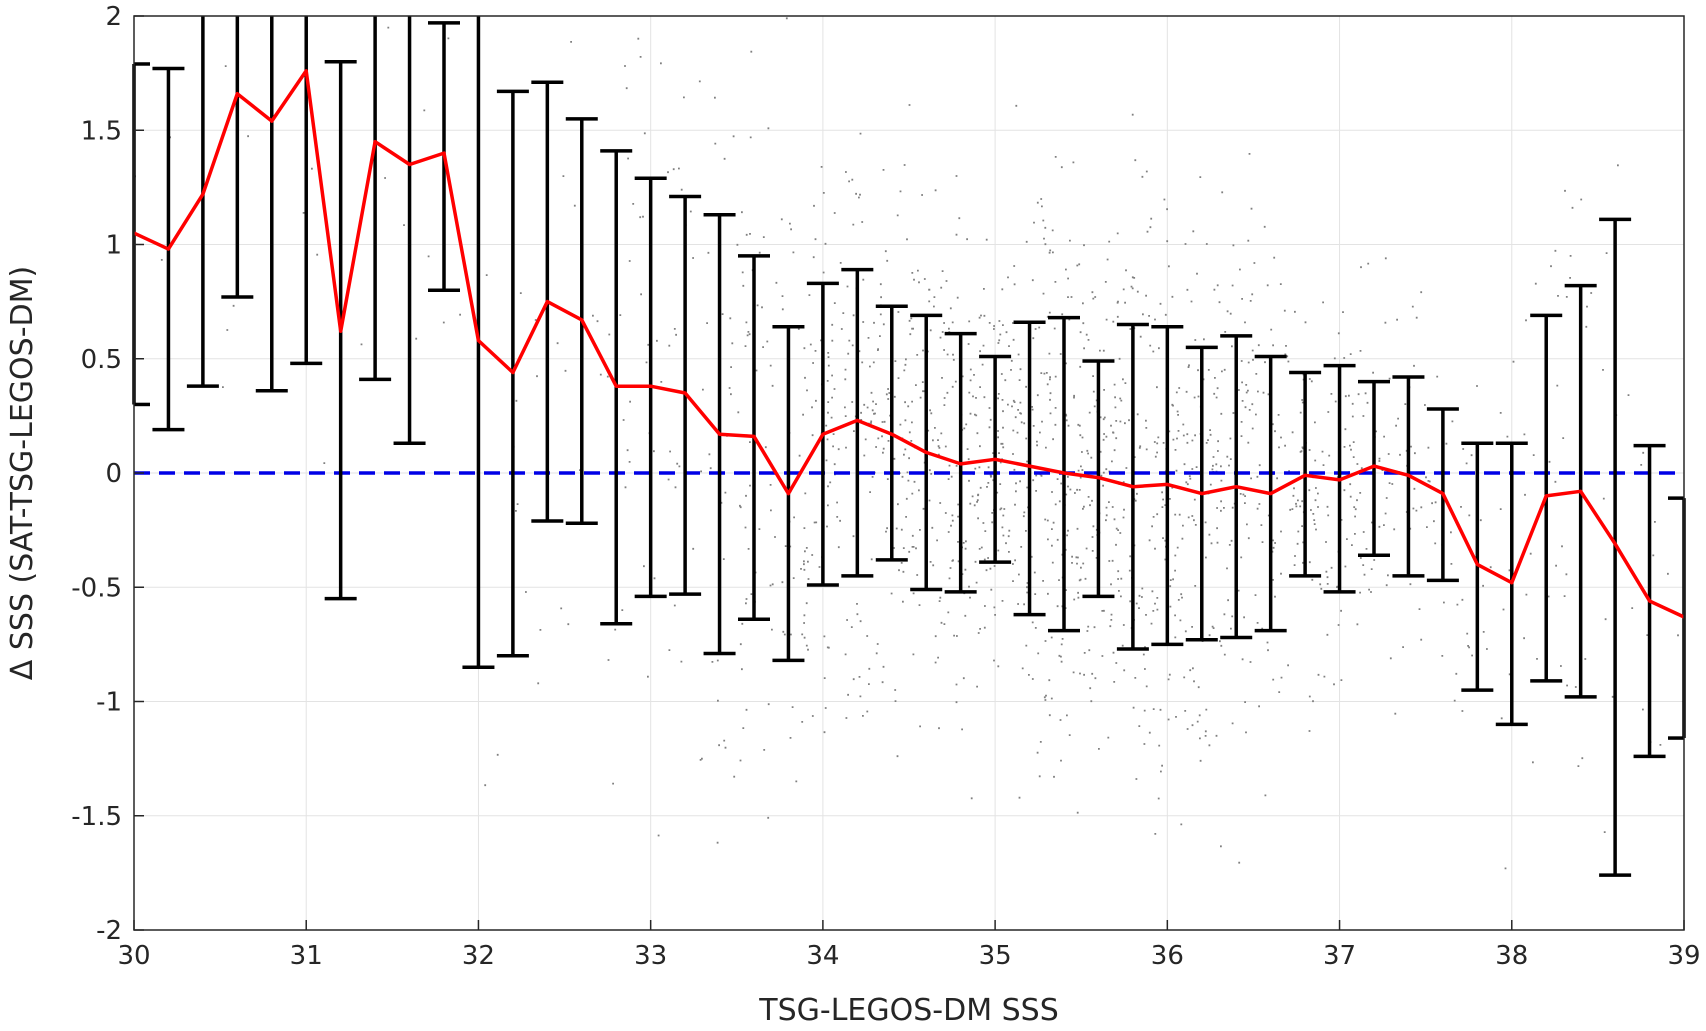 This screenshot has width=1706, height=1031. I want to click on x-axis-label: TSG-LEGOS-DM SSS, so click(908, 1010).